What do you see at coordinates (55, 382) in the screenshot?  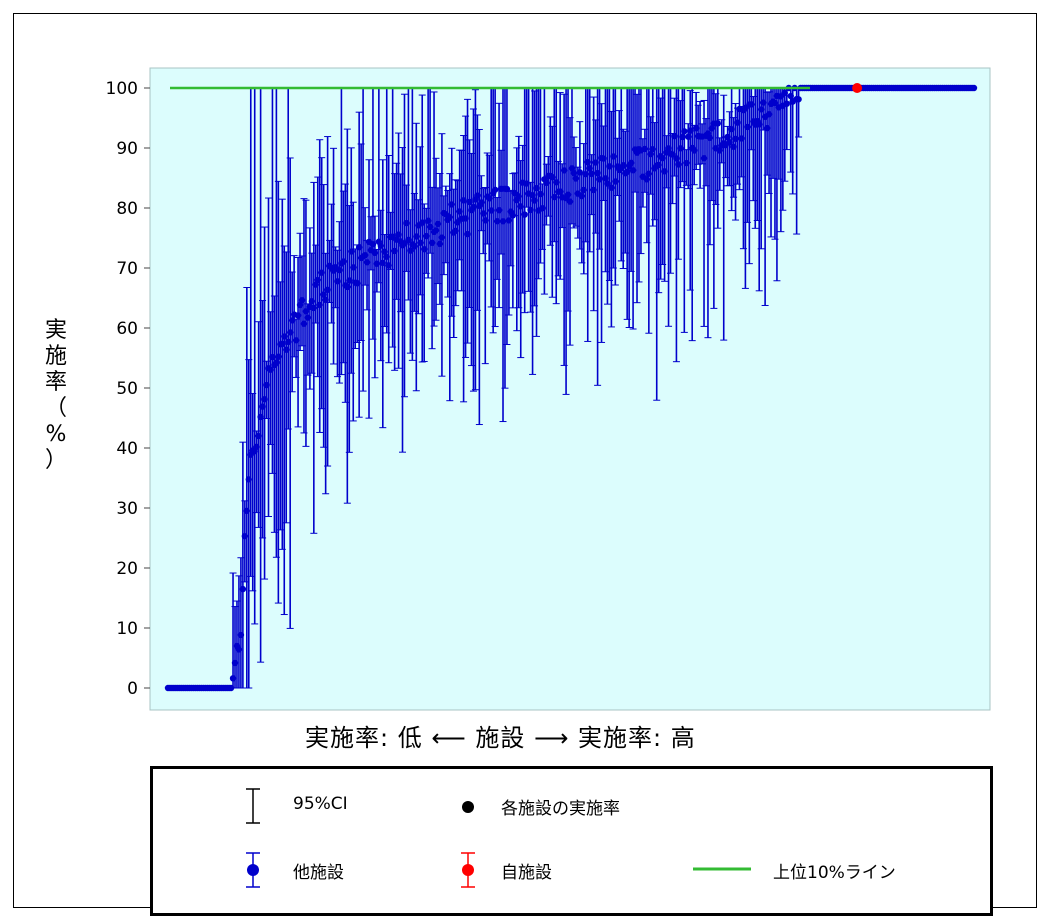 I see `y-axis-label-char: 率` at bounding box center [55, 382].